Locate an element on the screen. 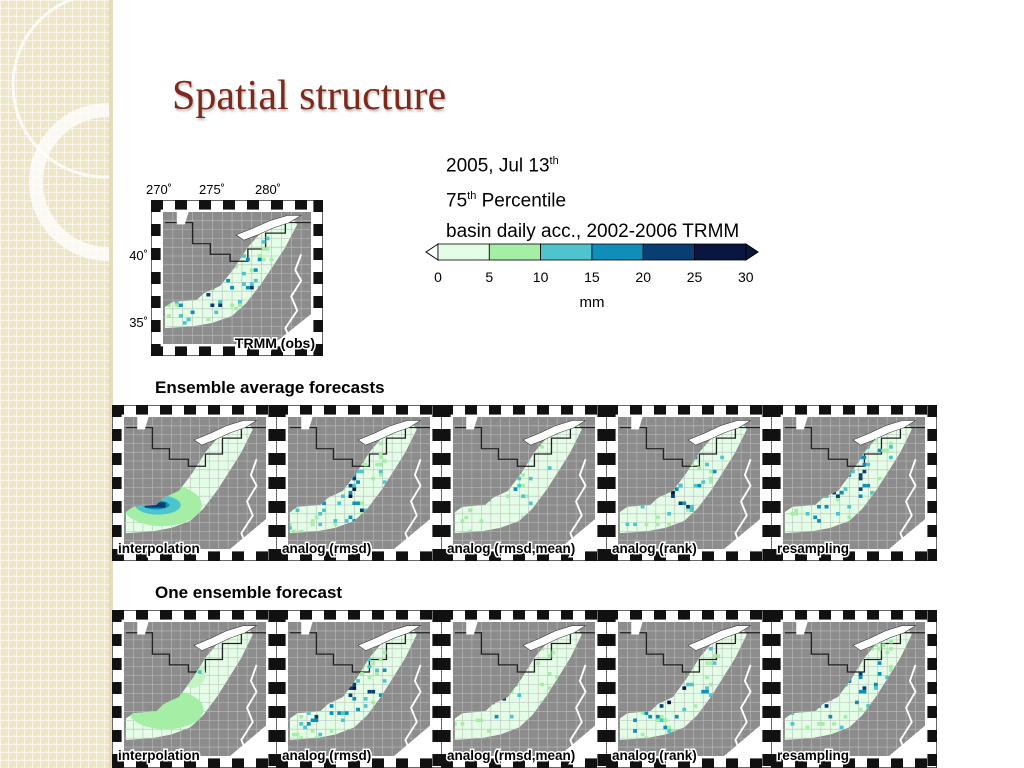  date-suffix: th is located at coordinates (554, 161).